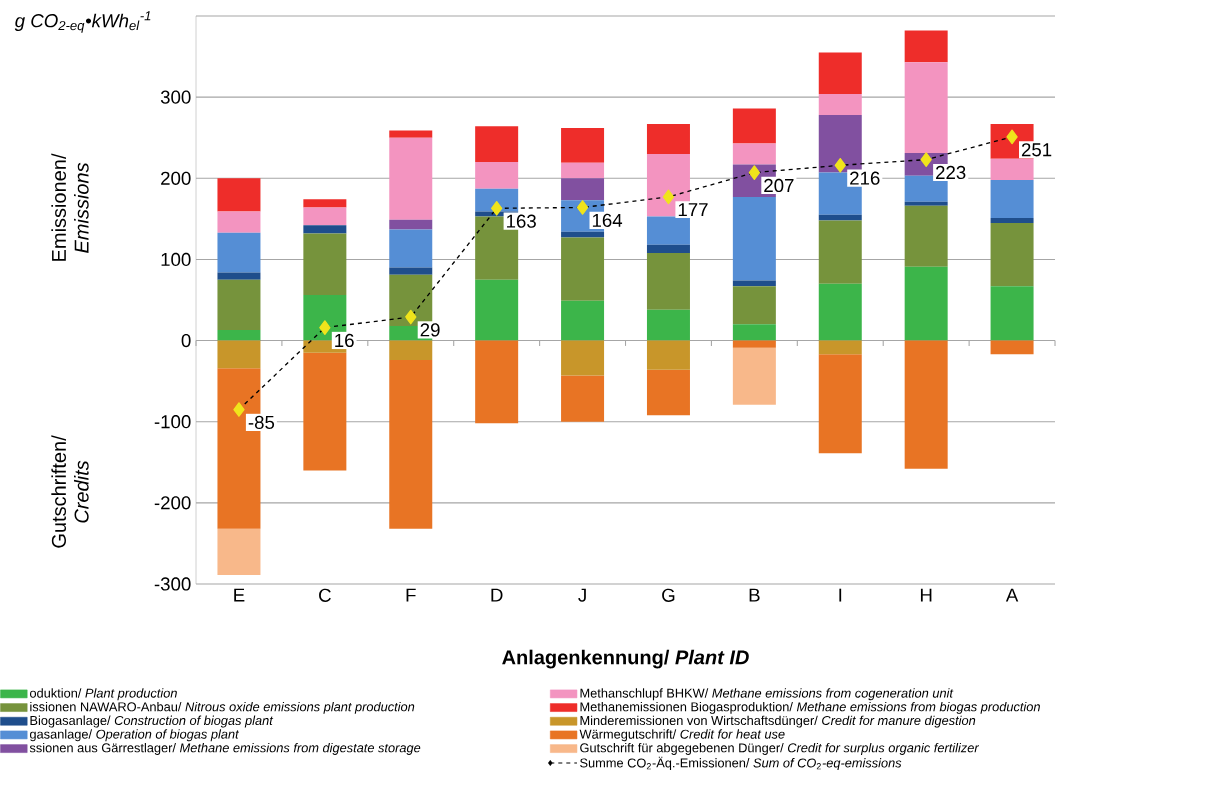  I want to click on data-label: -85, so click(261, 422).